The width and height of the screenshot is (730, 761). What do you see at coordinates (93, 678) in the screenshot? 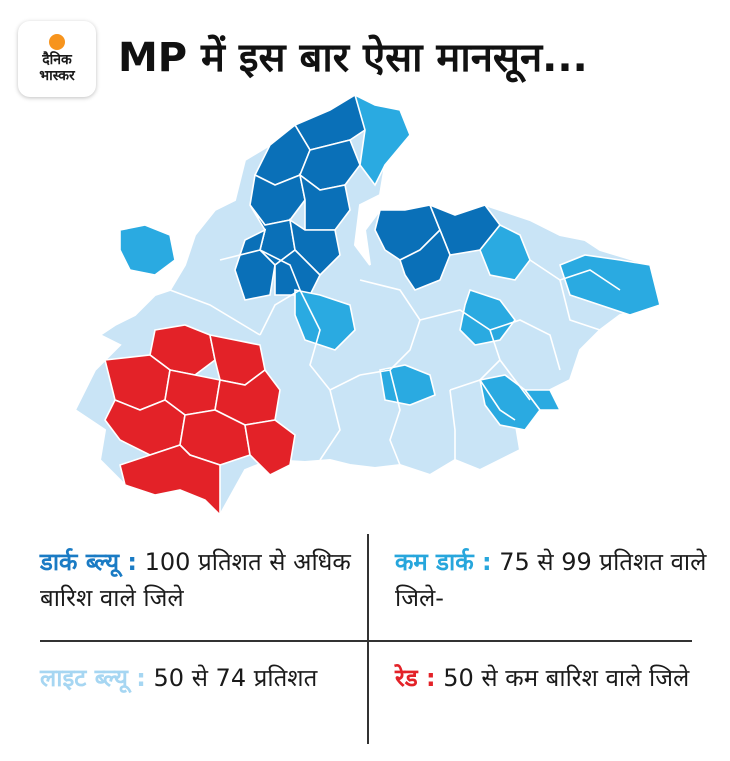
I see `legend-key-light-blue: लाइट ब्ल्यू :` at bounding box center [93, 678].